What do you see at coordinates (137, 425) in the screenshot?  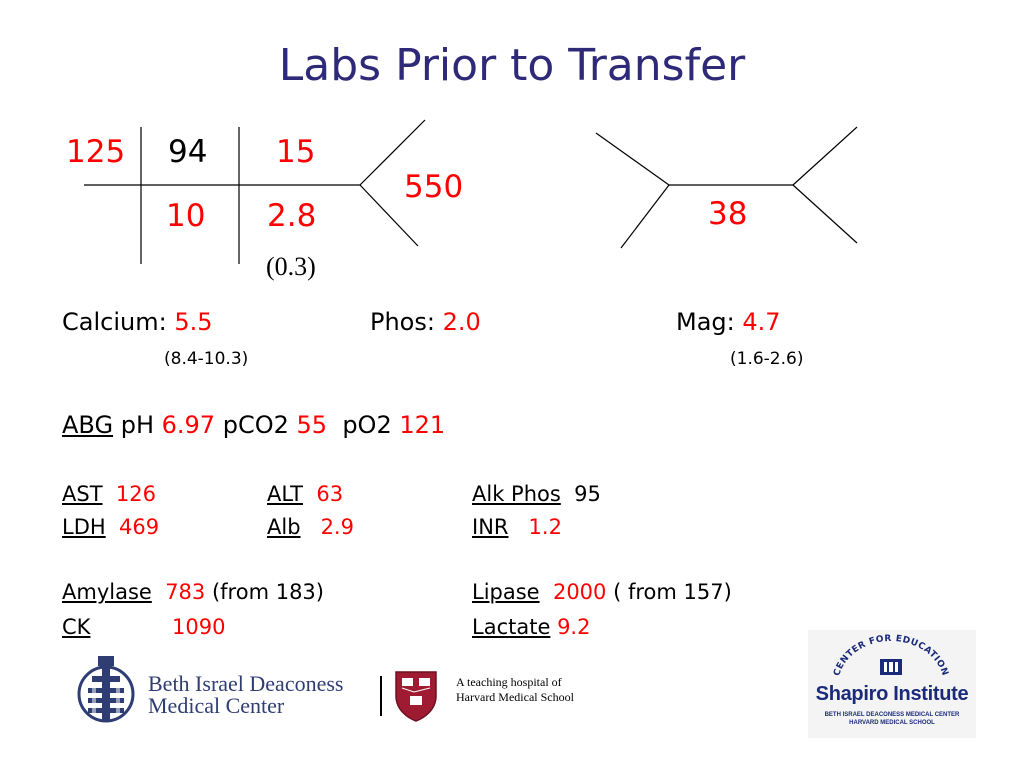 I see `ph-label: pH` at bounding box center [137, 425].